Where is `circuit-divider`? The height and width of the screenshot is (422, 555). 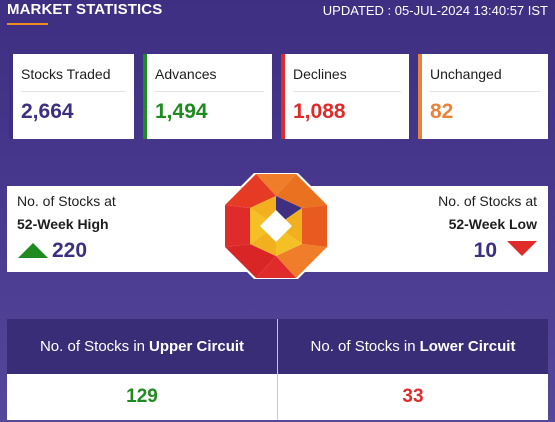 circuit-divider is located at coordinates (277, 369).